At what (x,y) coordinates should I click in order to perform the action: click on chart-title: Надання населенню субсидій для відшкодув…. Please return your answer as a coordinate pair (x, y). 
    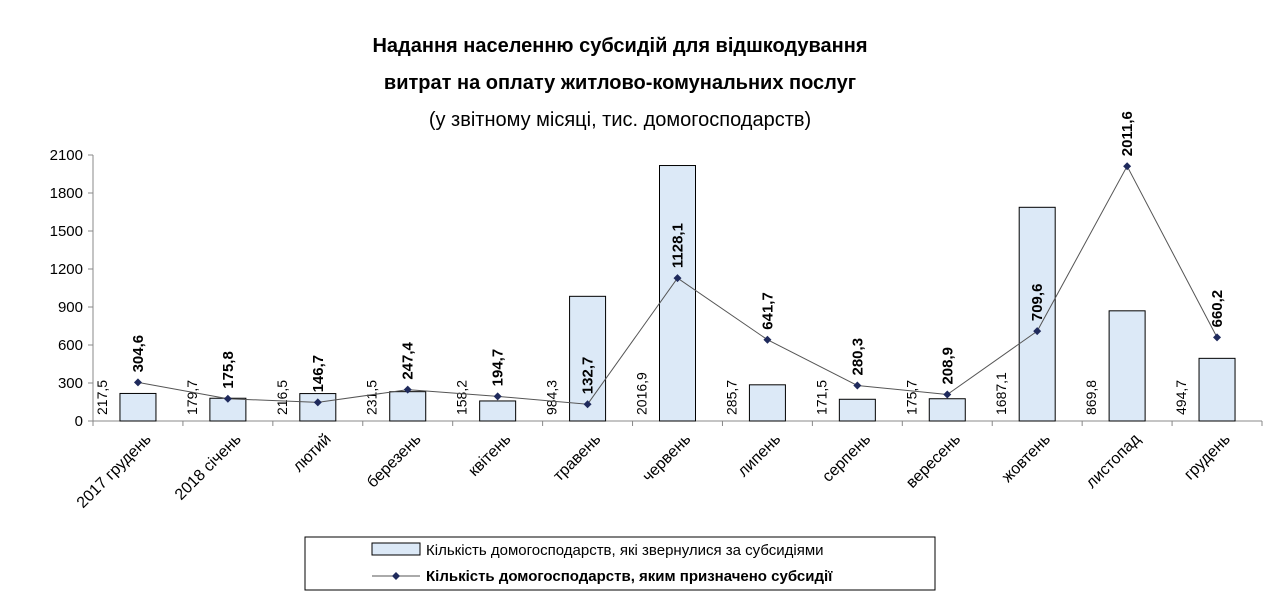
    Looking at the image, I should click on (619, 46).